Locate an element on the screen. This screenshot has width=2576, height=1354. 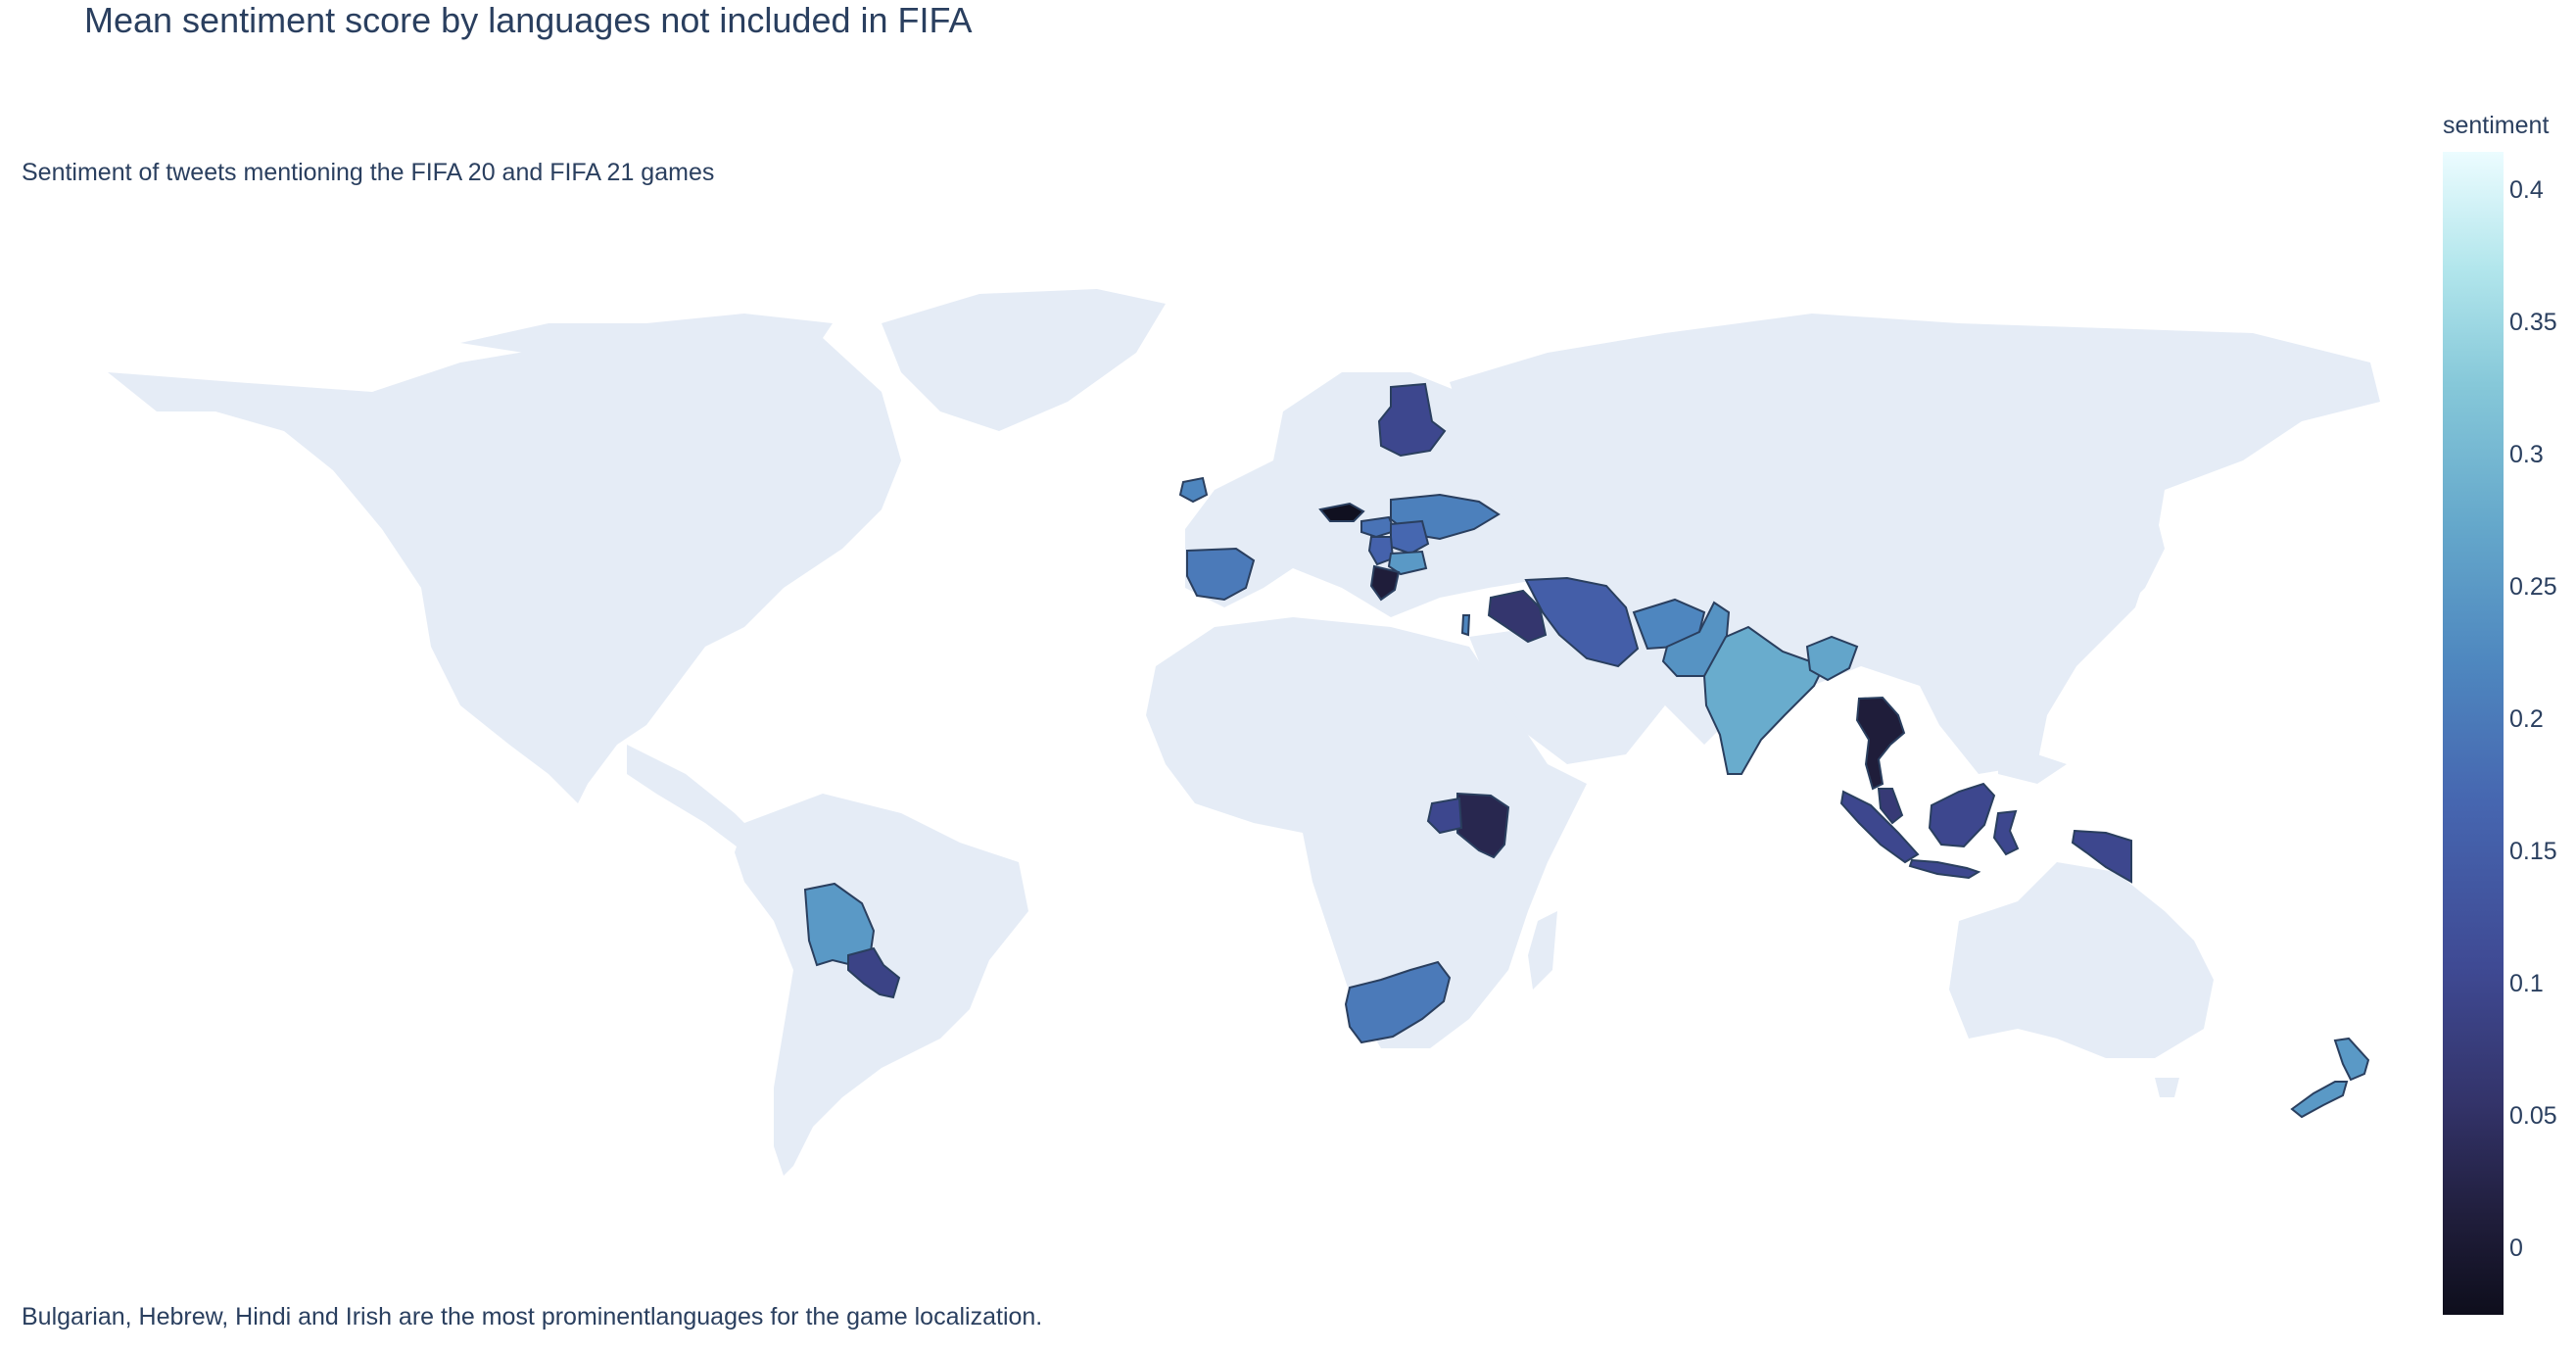
colorbar-tick-8: 0 is located at coordinates (2516, 1247).